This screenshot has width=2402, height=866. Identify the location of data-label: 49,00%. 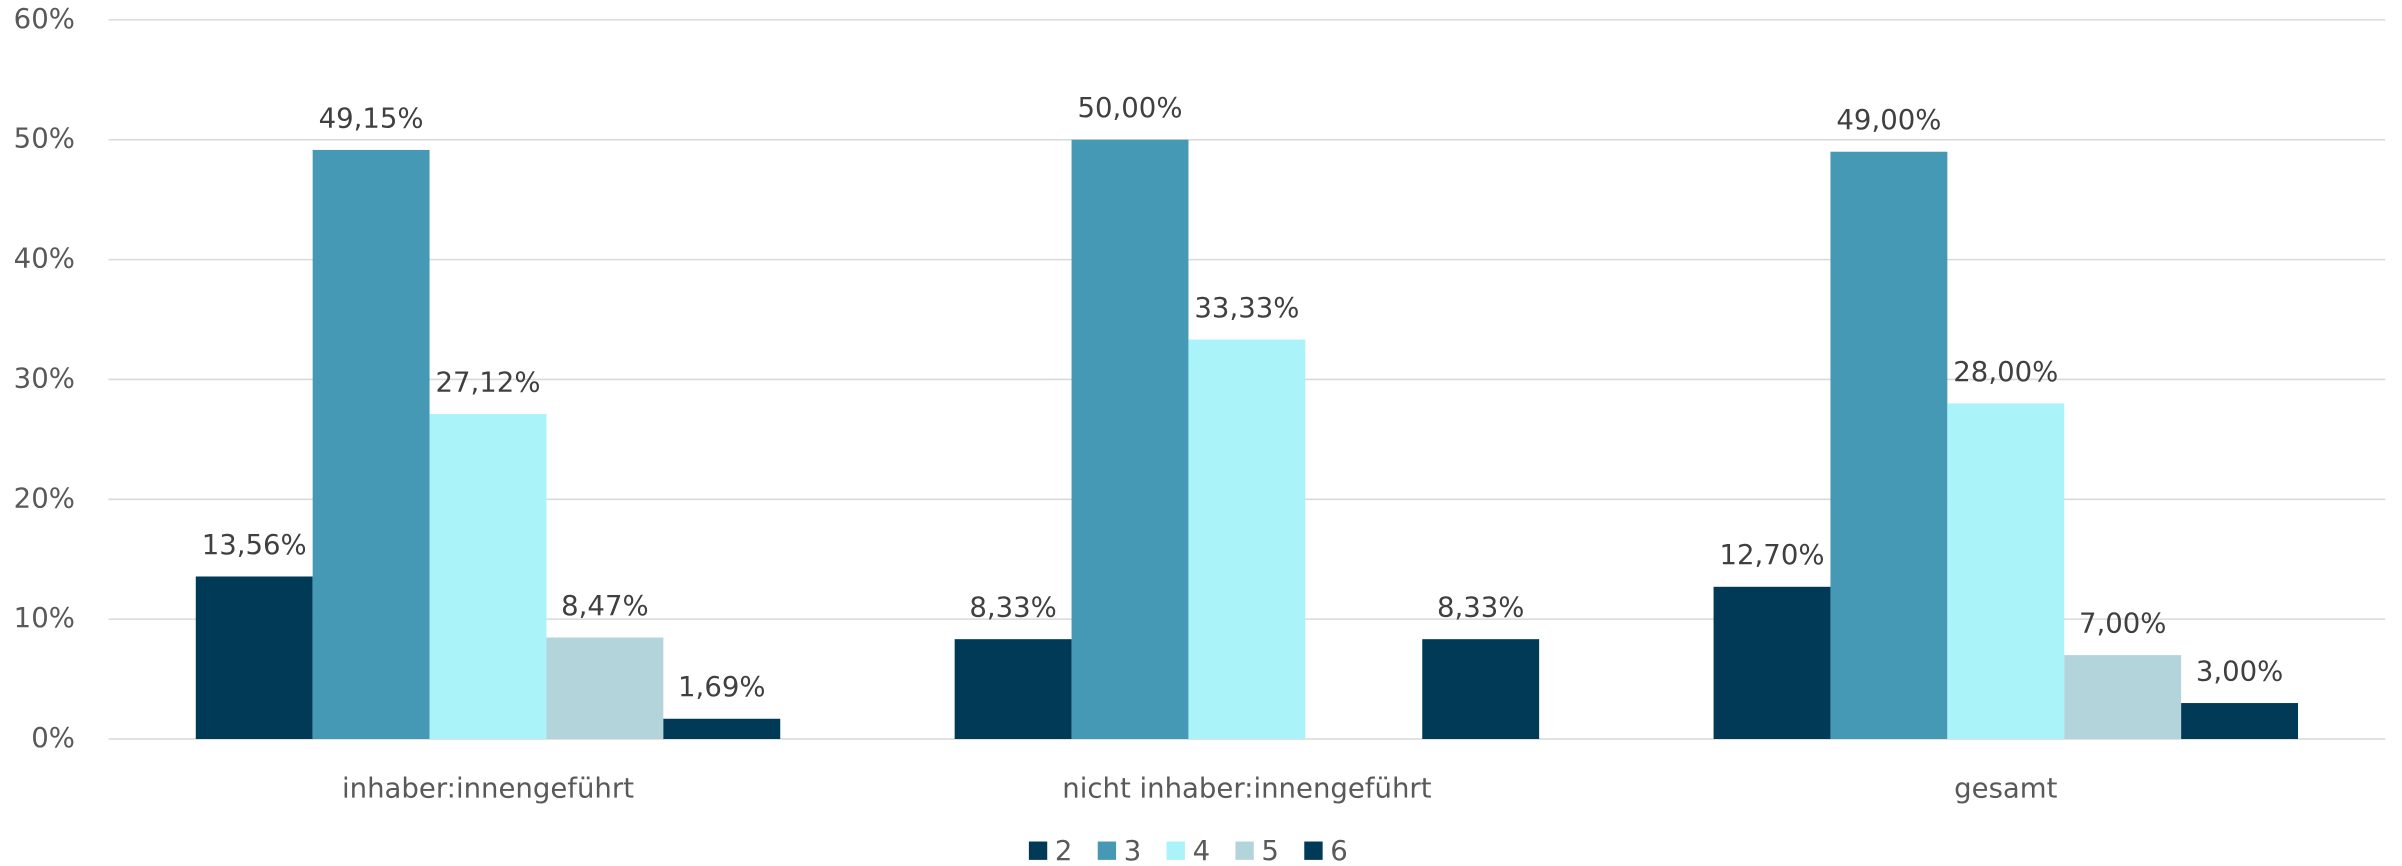
(1888, 120).